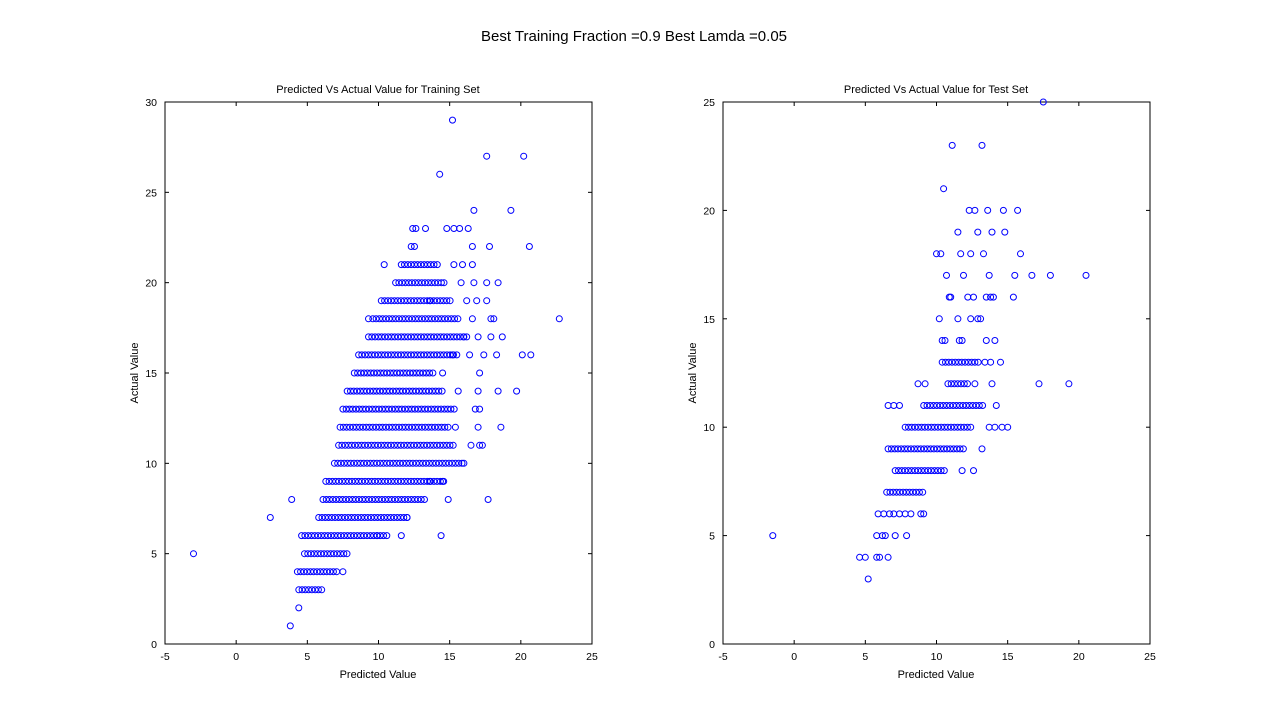  Describe the element at coordinates (379, 657) in the screenshot. I see `training-x-tick-label: 10` at that location.